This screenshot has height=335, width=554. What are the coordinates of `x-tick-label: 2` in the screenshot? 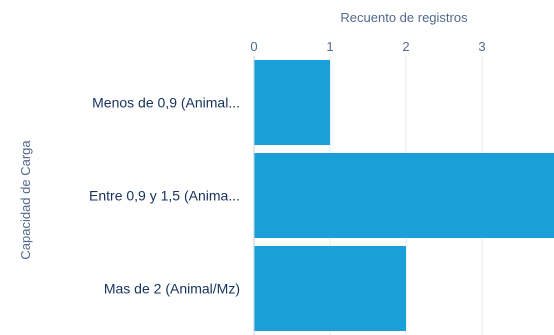 It's located at (405, 46).